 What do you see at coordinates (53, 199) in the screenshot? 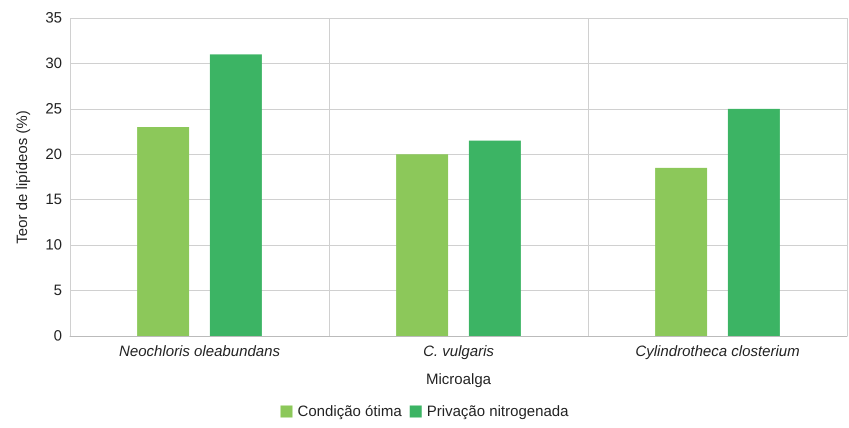
I see `y-tick-label: 15` at bounding box center [53, 199].